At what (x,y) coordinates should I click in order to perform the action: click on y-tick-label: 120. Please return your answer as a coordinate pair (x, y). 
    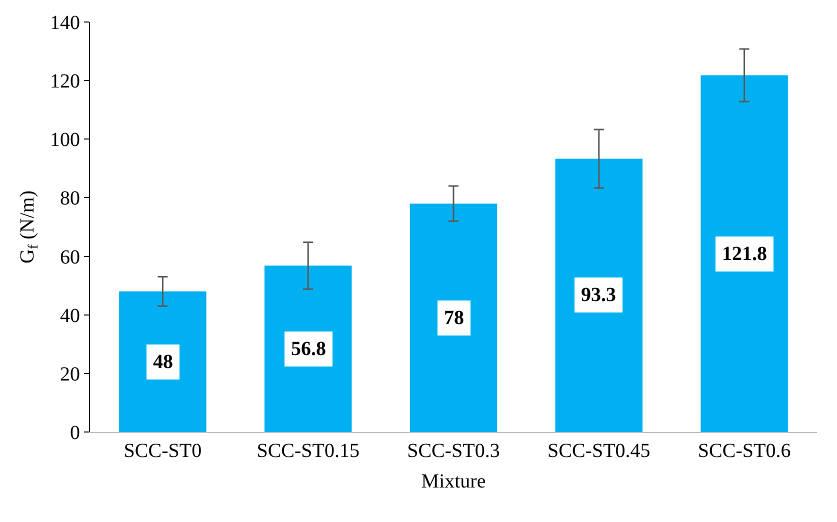
    Looking at the image, I should click on (65, 81).